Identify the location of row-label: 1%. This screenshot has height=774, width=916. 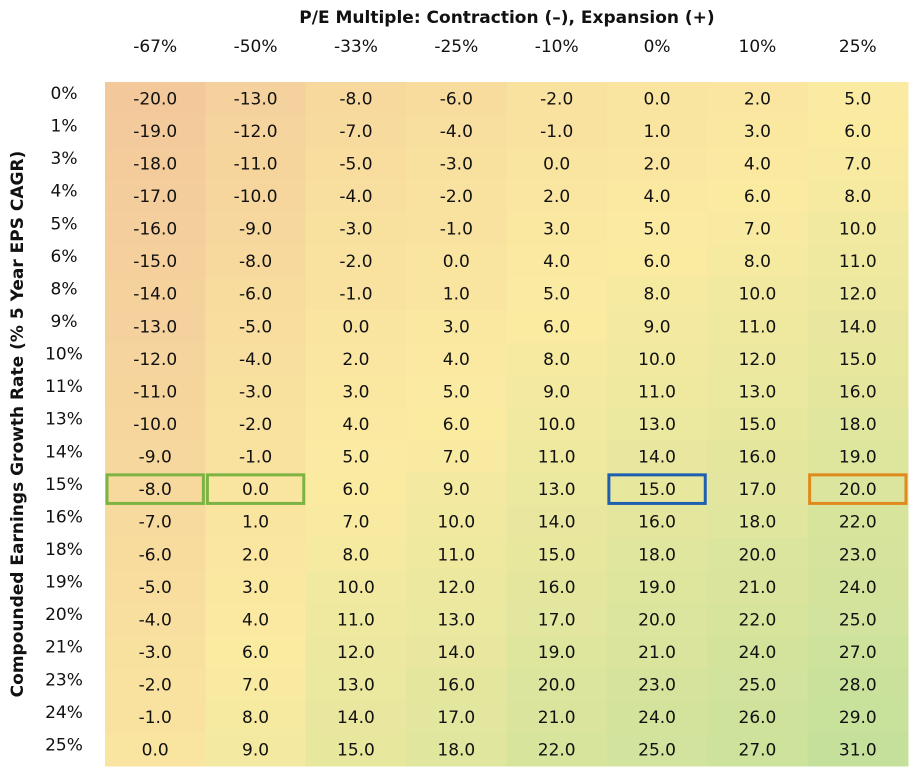
(64, 127).